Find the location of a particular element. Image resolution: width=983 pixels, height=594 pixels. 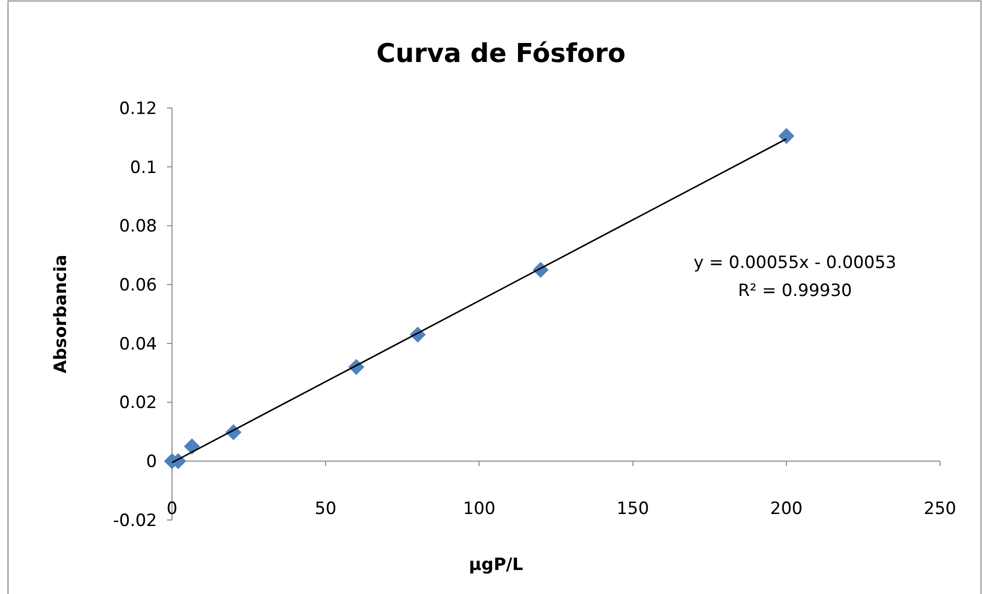

x-tick-label: 50 is located at coordinates (325, 509).